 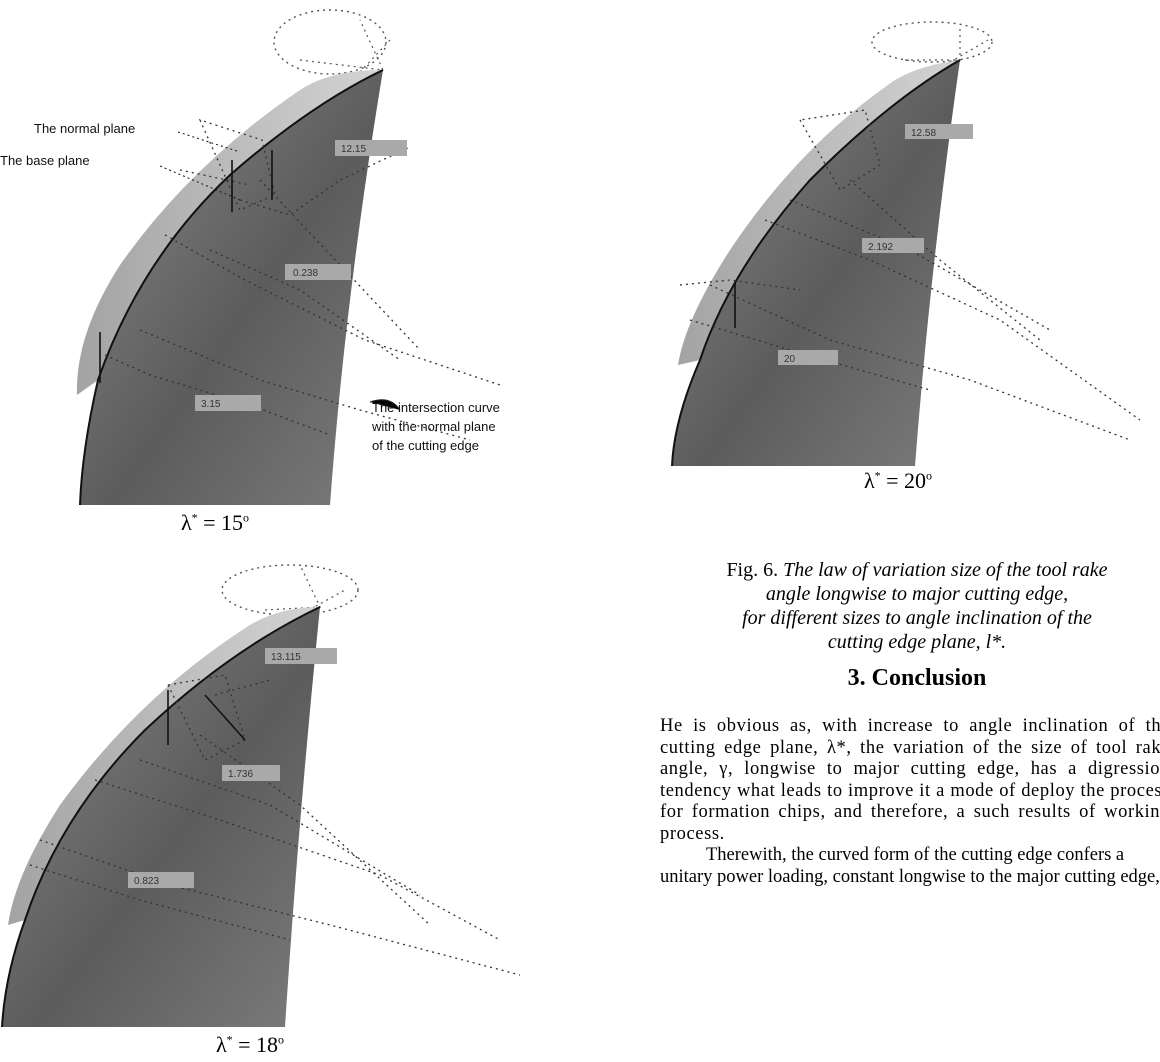 I want to click on annotation-normal-plane: The normal plane, so click(x=84, y=128).